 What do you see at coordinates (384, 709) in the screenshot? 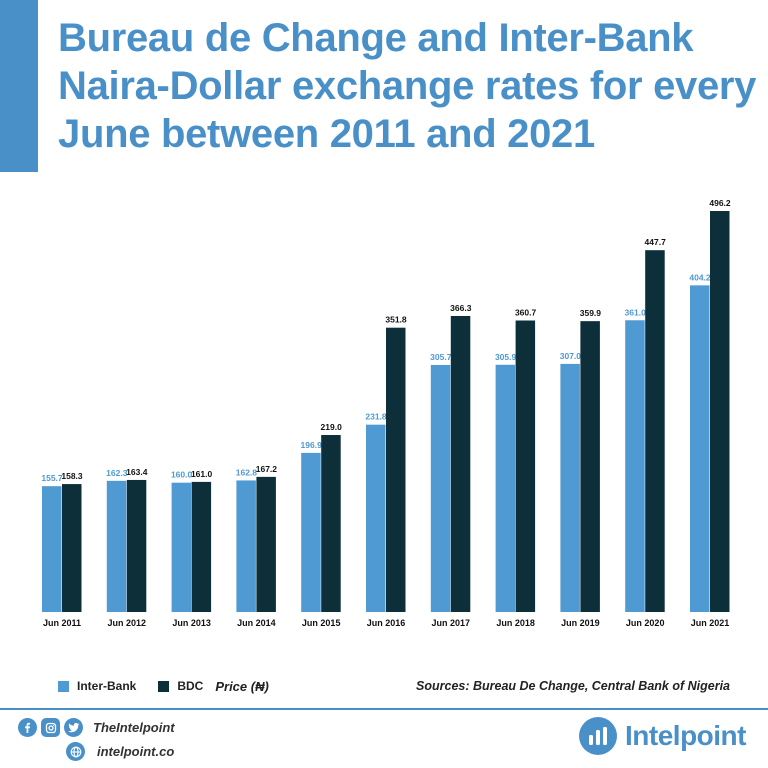
I see `footer-divider` at bounding box center [384, 709].